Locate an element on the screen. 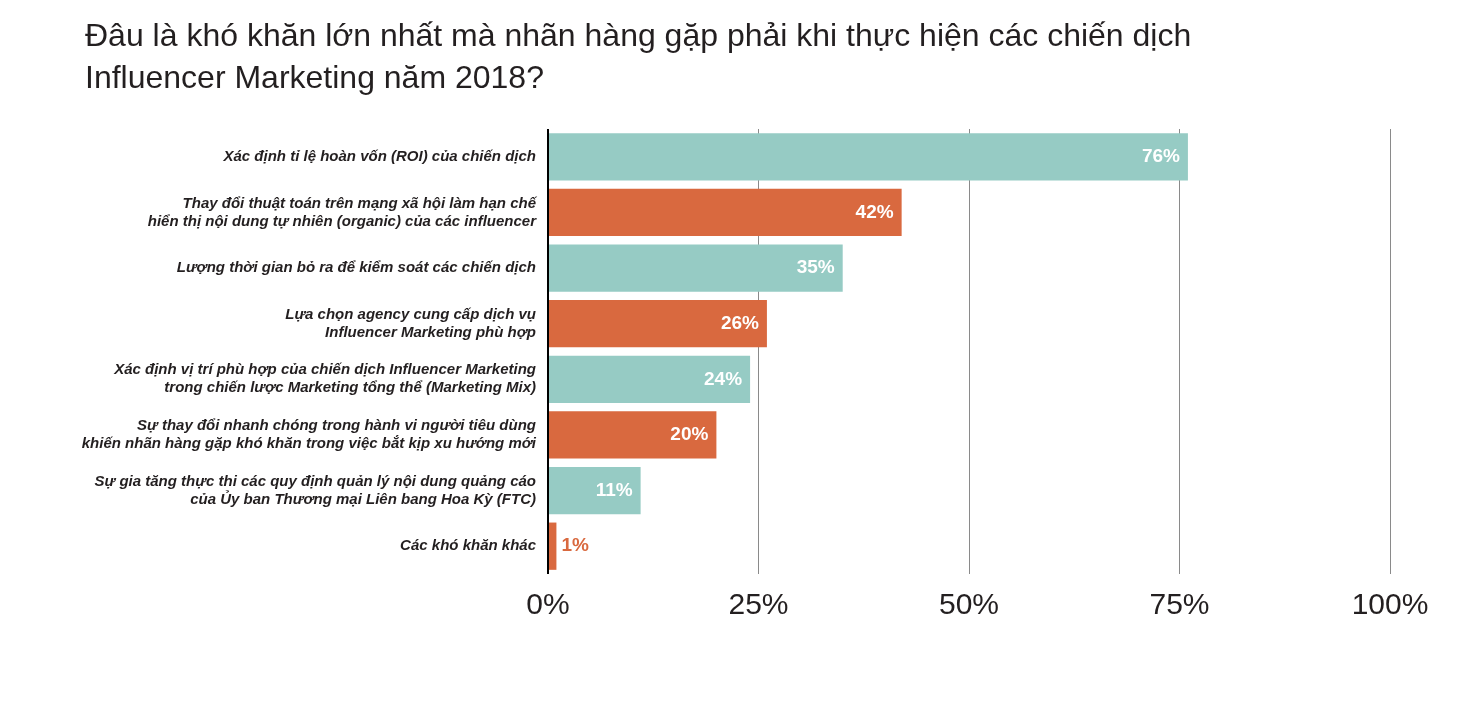  data-label: 76% is located at coordinates (1161, 156).